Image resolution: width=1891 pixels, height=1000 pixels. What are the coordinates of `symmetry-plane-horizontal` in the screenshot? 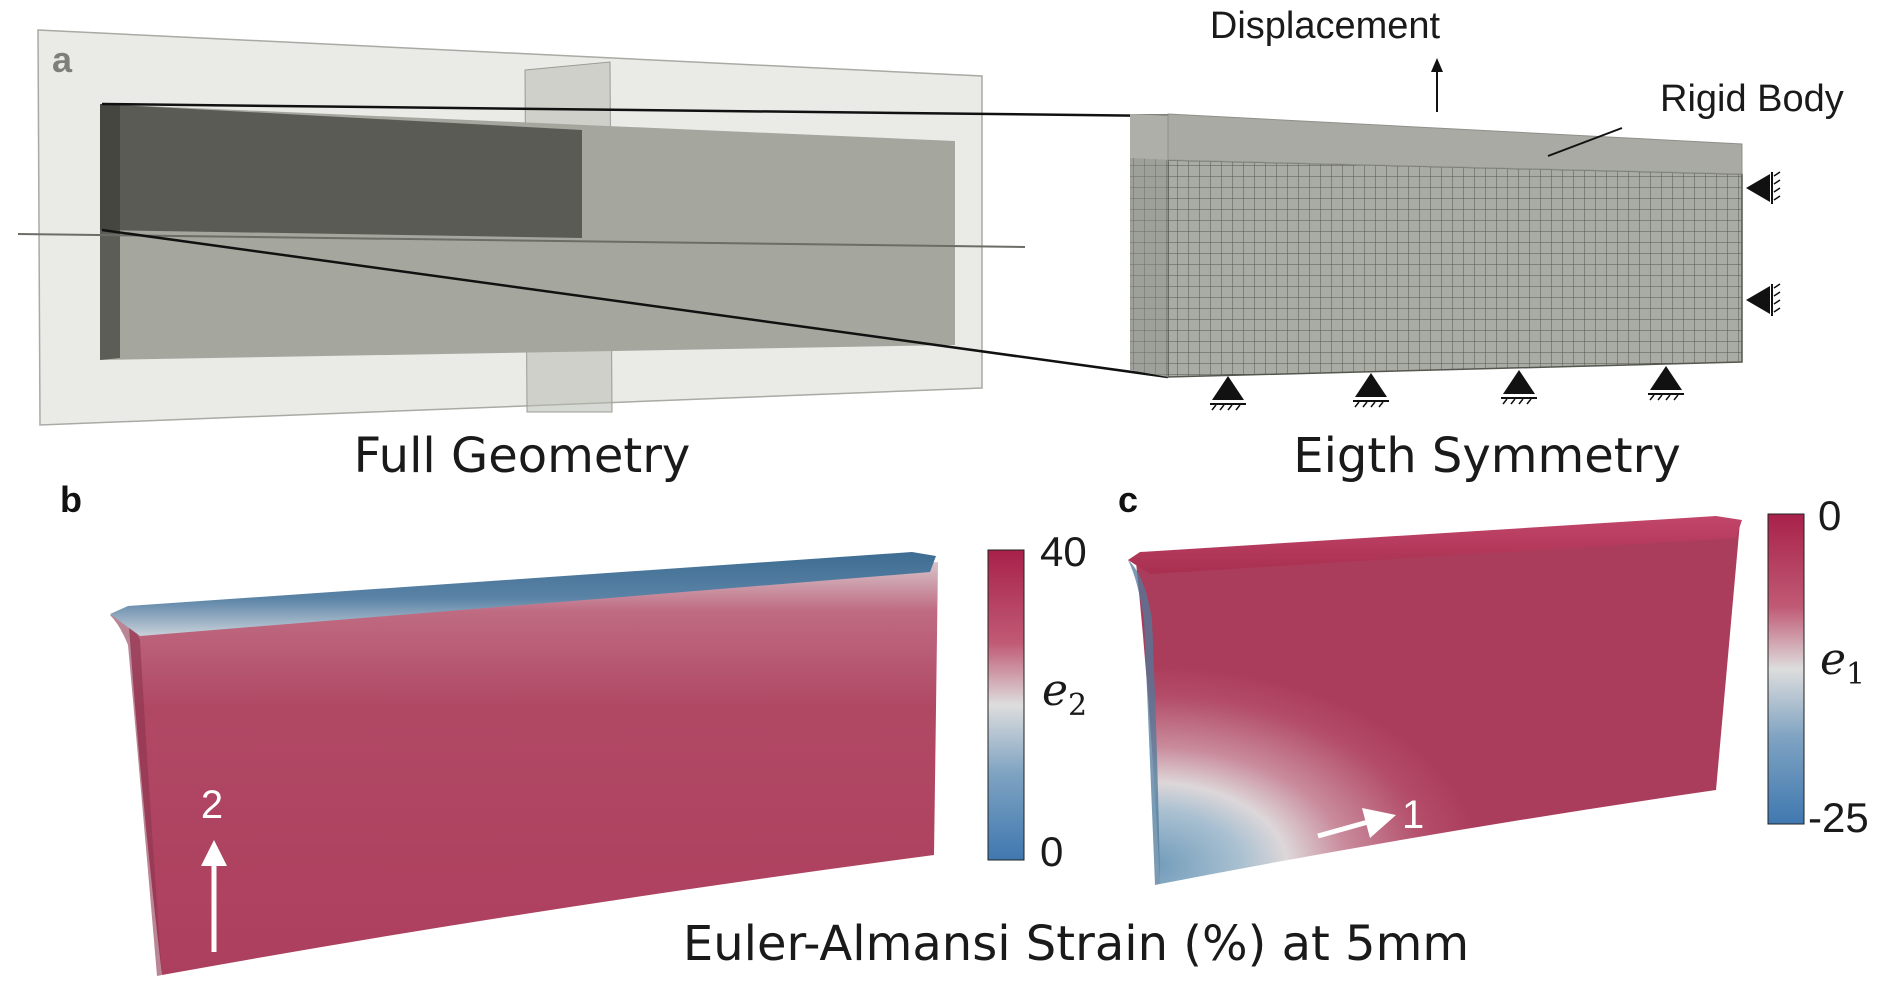 It's located at (521, 240).